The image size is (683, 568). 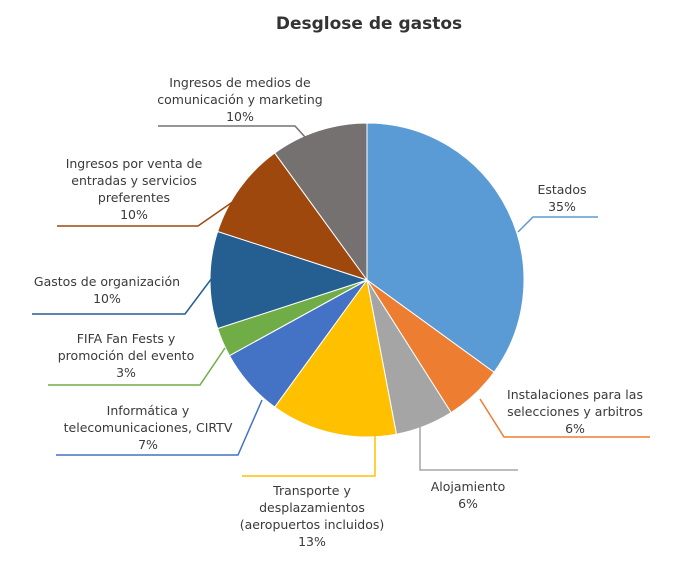 I want to click on slice-name: Informática y, so click(x=148, y=410).